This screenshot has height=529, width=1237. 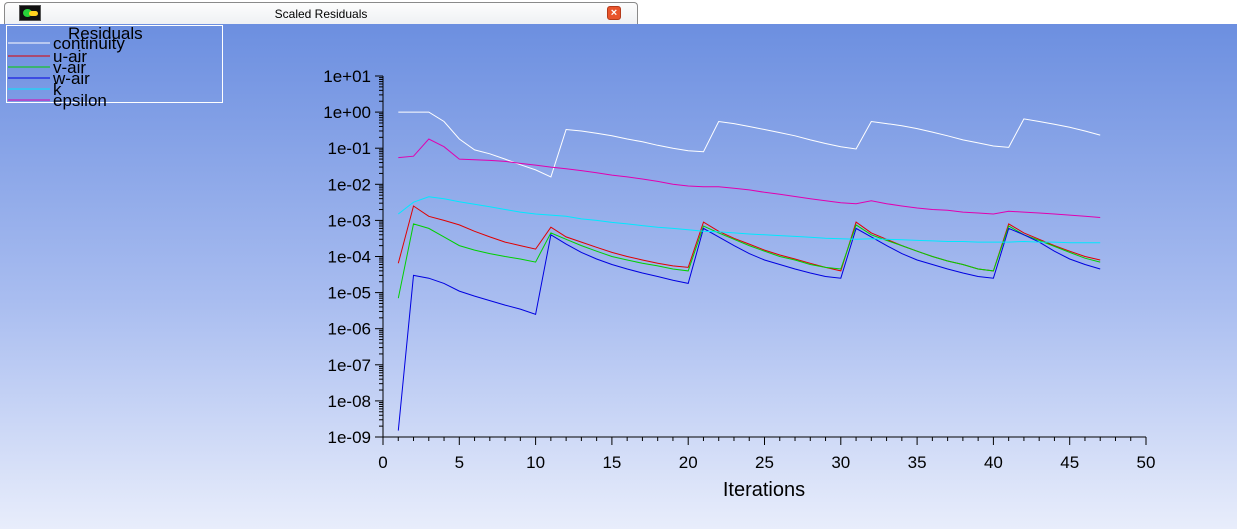 I want to click on tab-bar: Scaled Residuals ×, so click(x=618, y=12).